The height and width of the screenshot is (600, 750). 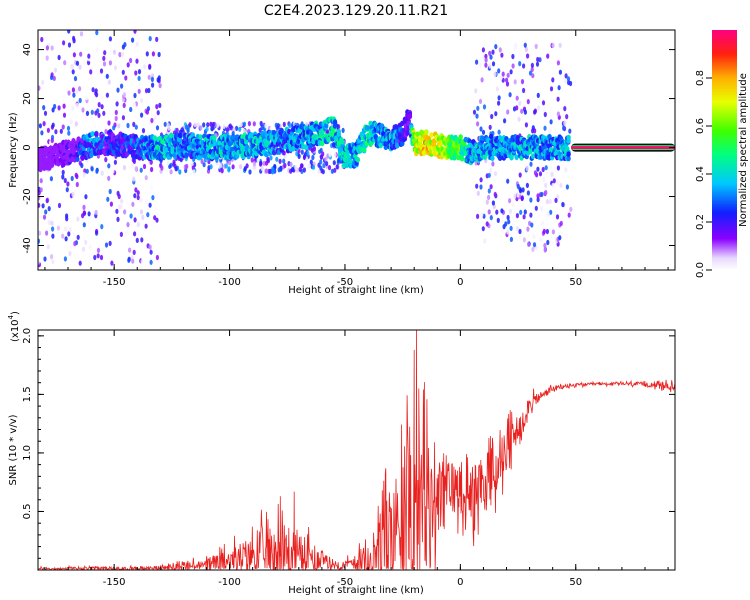 What do you see at coordinates (15, 313) in the screenshot?
I see `snr-scale-close: )` at bounding box center [15, 313].